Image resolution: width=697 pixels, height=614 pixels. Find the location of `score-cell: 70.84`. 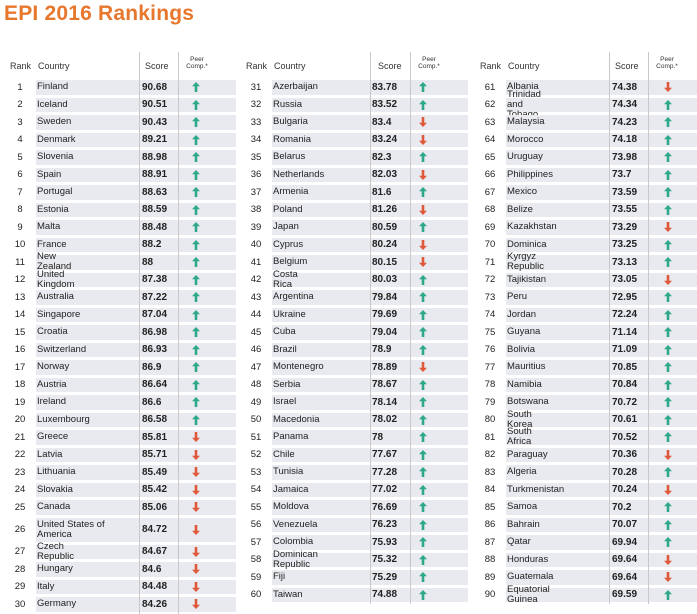

score-cell: 70.84 is located at coordinates (625, 385).